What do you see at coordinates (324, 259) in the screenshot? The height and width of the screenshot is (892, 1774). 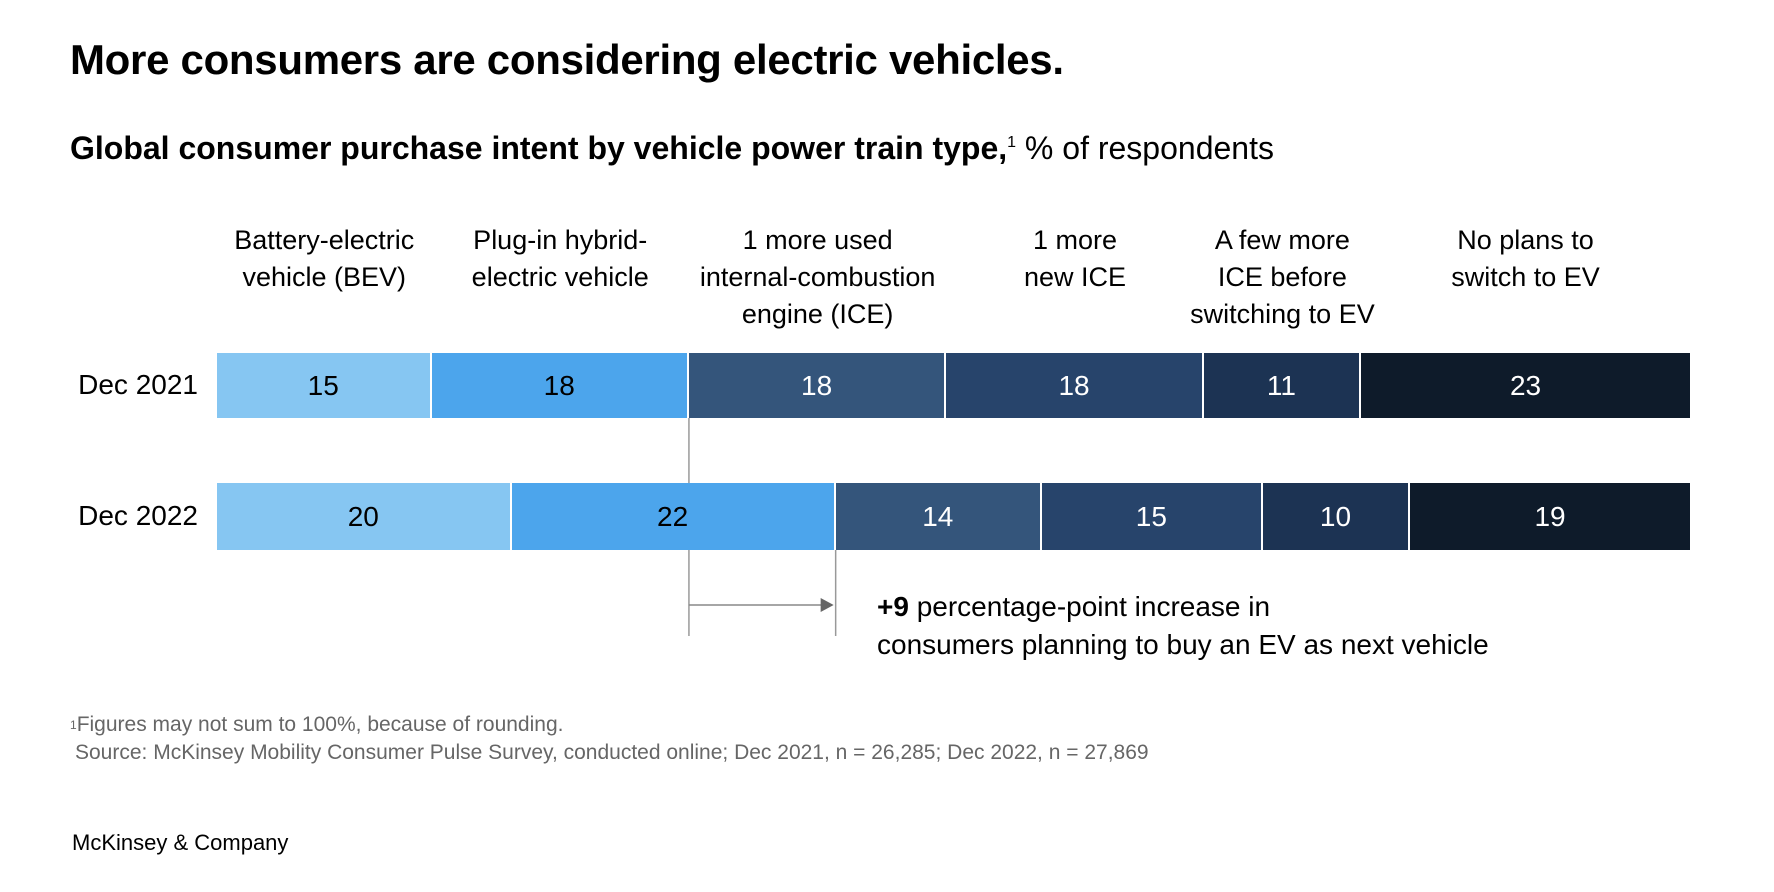 I see `category-label: Battery-electric vehicle (BEV)` at bounding box center [324, 259].